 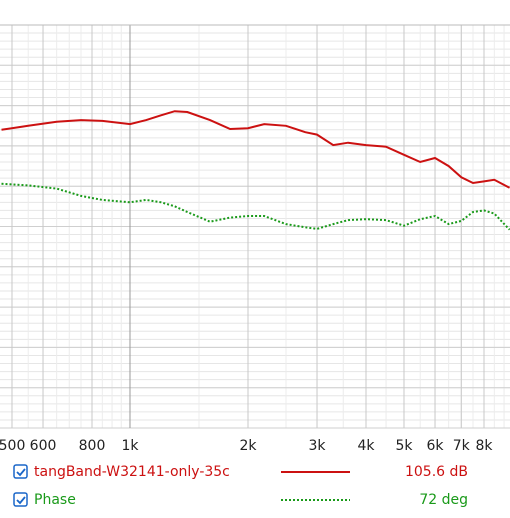 I want to click on x-tick-label: 6k, so click(x=436, y=446).